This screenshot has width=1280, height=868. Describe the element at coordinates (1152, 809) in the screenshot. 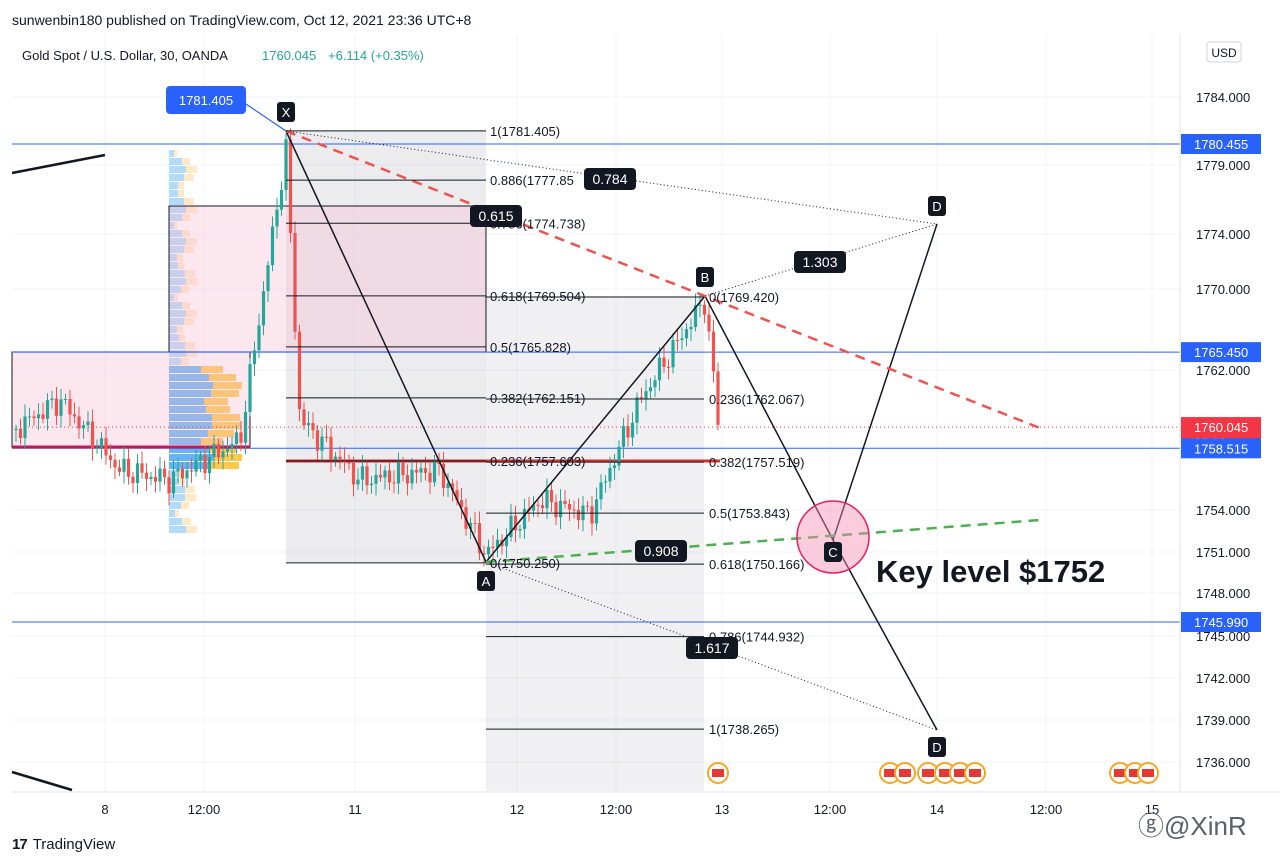

I see `time-tick-label: 15` at that location.